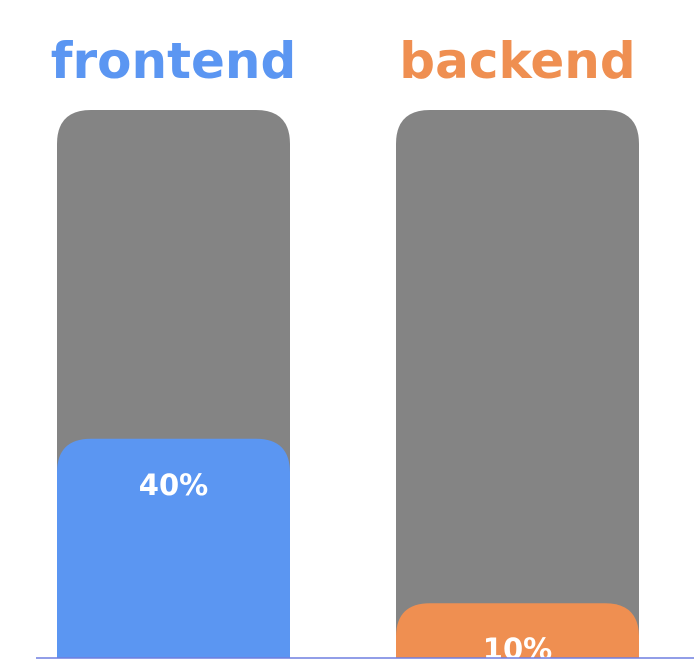 The height and width of the screenshot is (662, 694). I want to click on bar-title-backend: backend, so click(517, 61).